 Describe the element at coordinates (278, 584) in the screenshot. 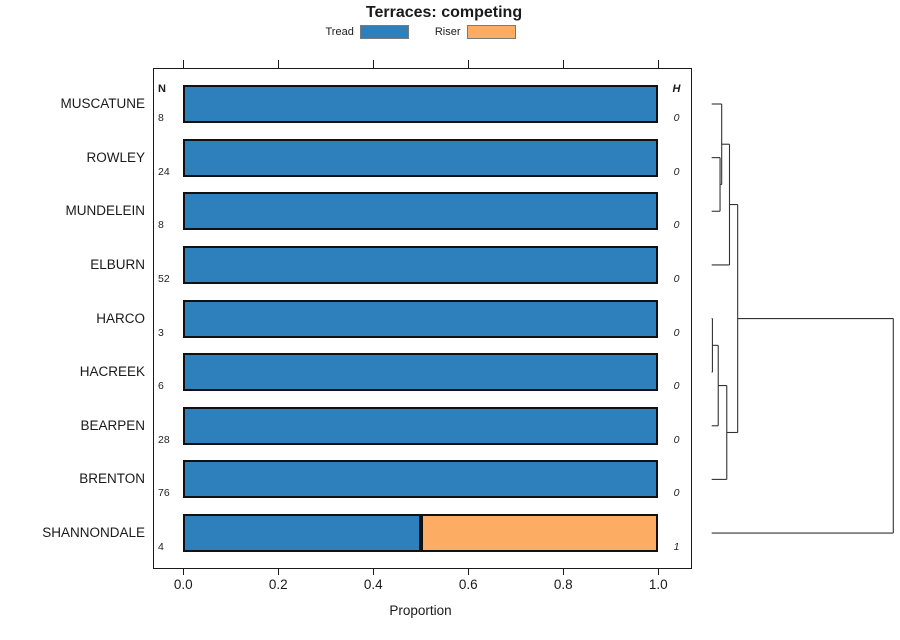

I see `axis-tick-label: 0.2` at that location.